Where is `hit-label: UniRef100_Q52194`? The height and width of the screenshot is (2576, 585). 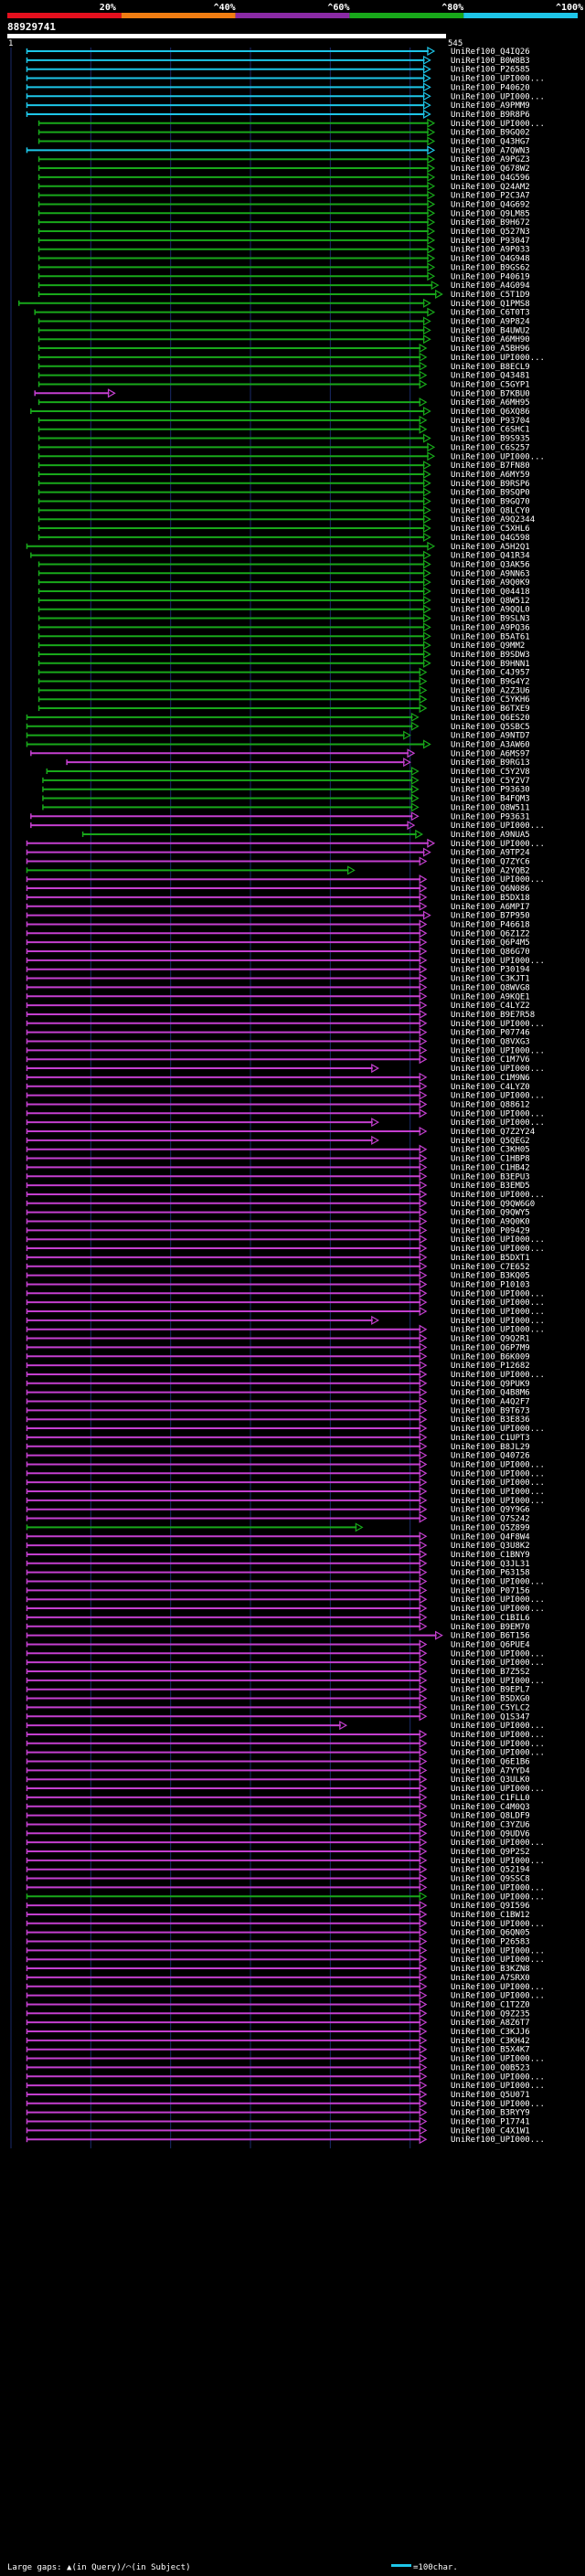
hit-label: UniRef100_Q52194 is located at coordinates (490, 1870).